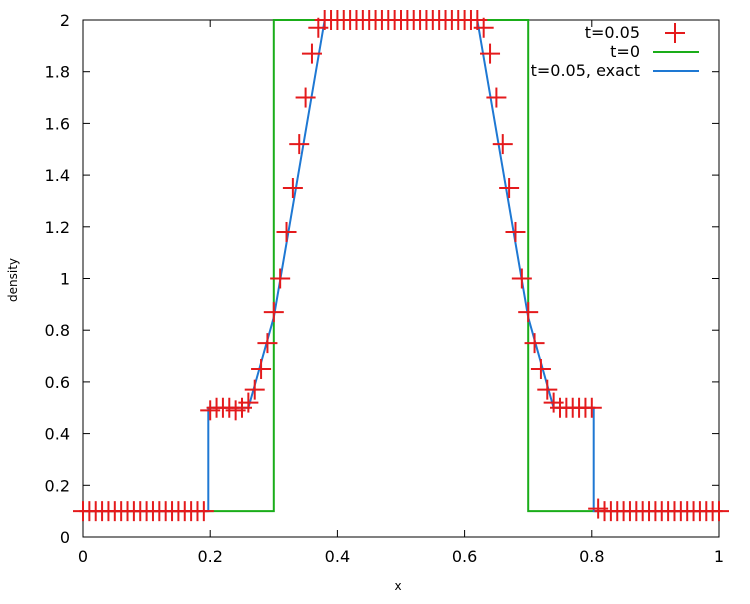 The height and width of the screenshot is (604, 750). Describe the element at coordinates (13, 280) in the screenshot. I see `y-axis-label: density` at that location.